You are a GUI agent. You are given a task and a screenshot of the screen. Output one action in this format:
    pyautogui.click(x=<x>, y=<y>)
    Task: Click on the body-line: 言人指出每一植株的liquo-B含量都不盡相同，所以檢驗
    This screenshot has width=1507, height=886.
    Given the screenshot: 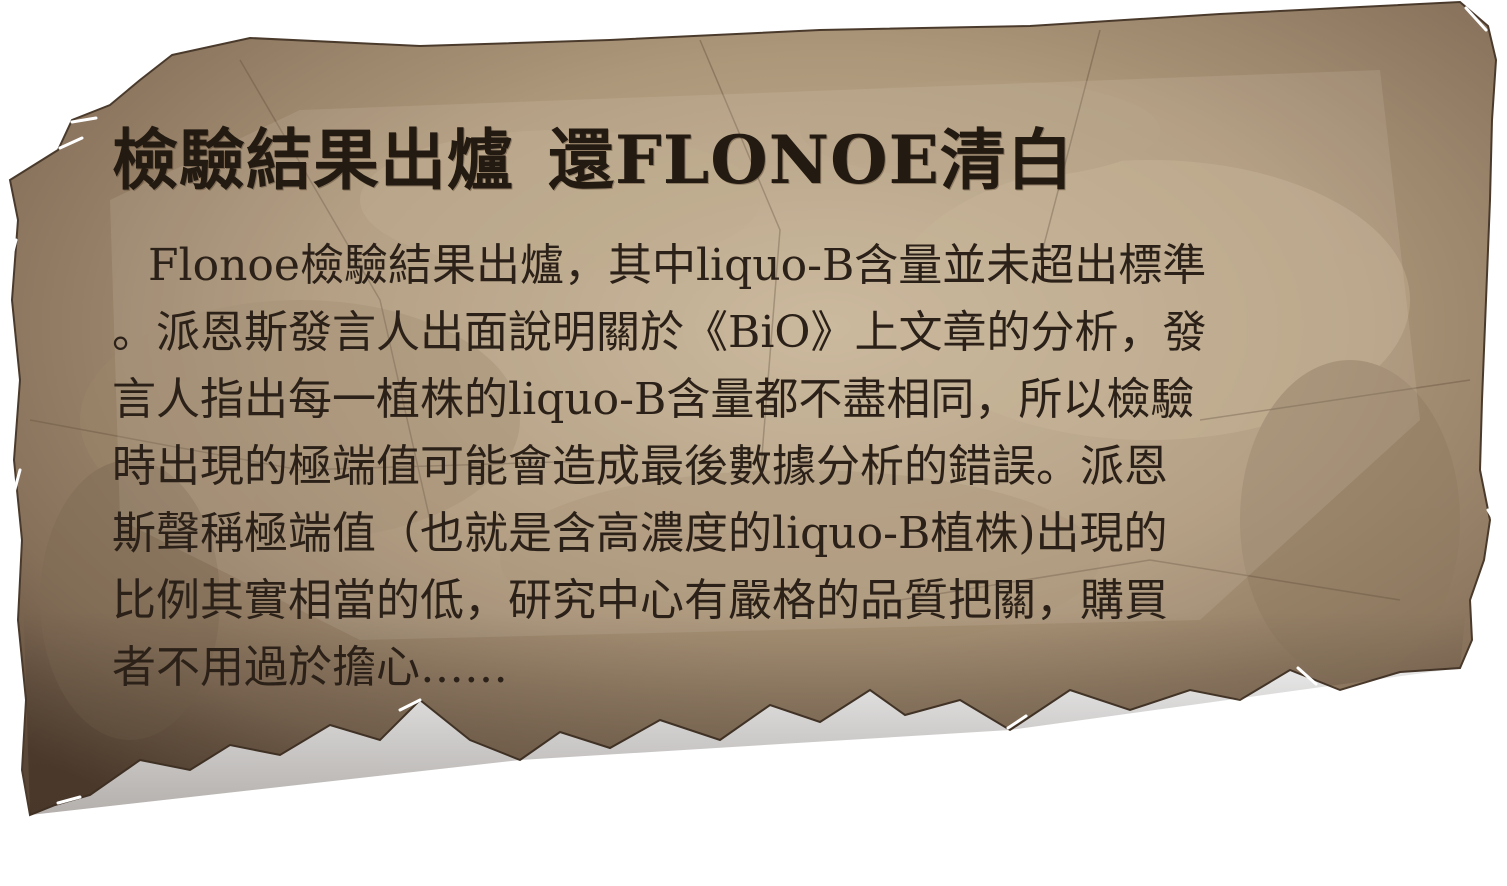 What is the action you would take?
    pyautogui.click(x=653, y=399)
    